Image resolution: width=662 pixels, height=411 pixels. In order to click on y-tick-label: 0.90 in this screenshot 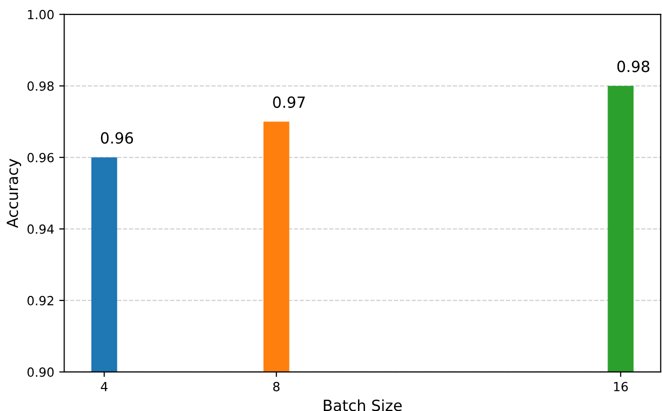, I will do `click(40, 372)`.